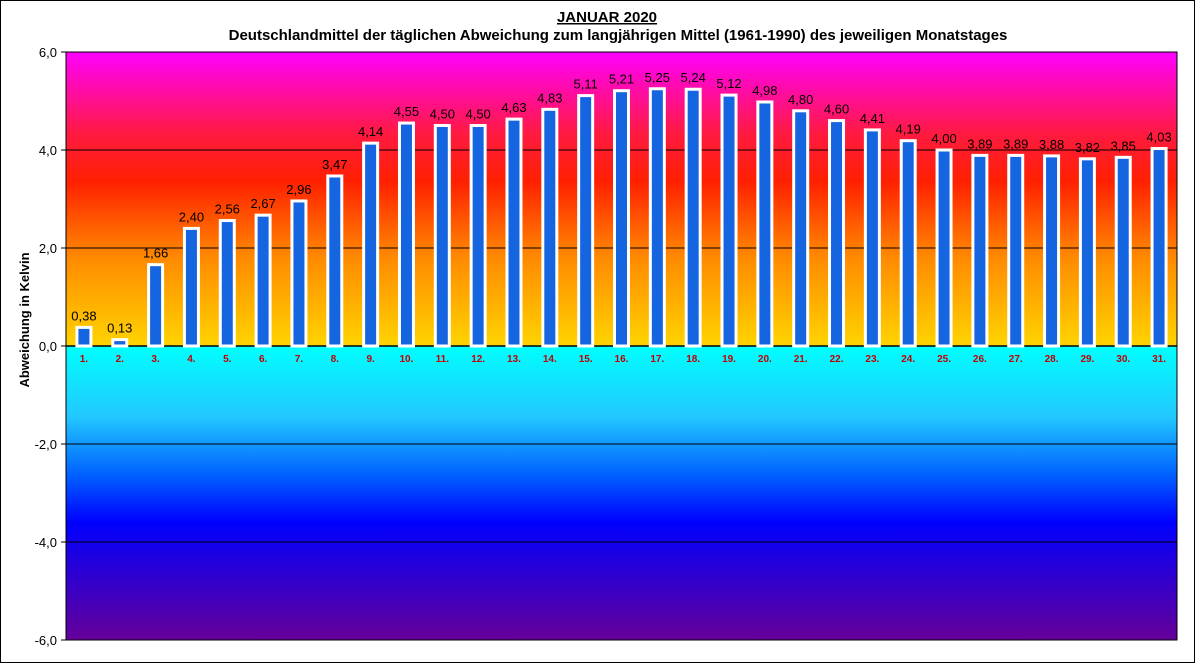  What do you see at coordinates (908, 129) in the screenshot?
I see `data-label: 4,19` at bounding box center [908, 129].